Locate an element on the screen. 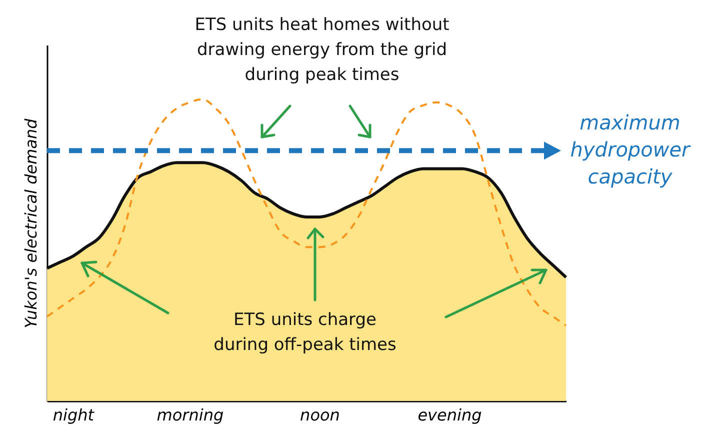 Image resolution: width=704 pixels, height=432 pixels. x-tick-label: evening is located at coordinates (450, 415).